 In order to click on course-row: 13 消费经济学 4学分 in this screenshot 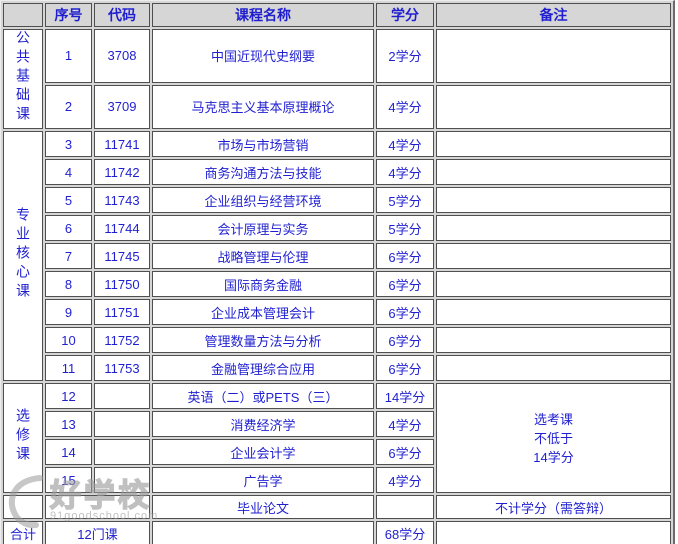, I will do `click(337, 424)`.